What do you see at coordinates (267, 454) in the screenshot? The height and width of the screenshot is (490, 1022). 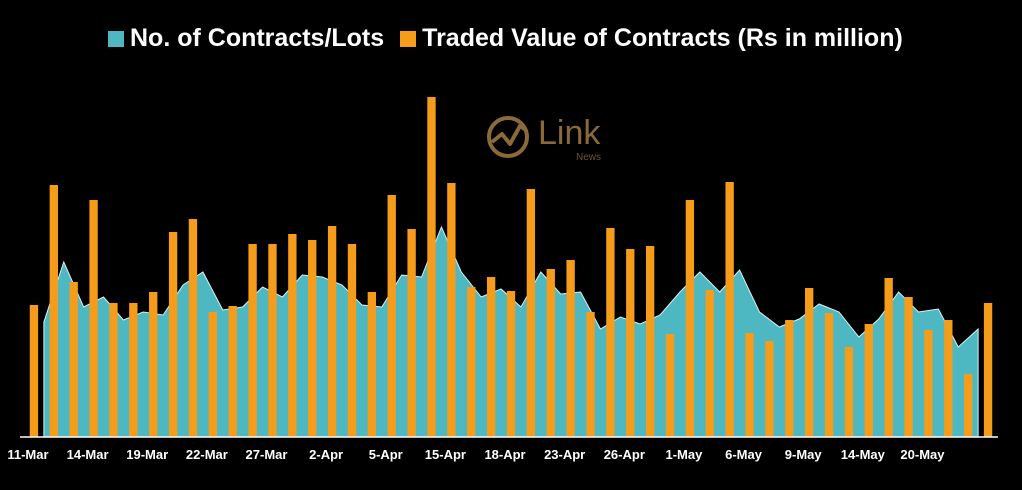 I see `x-tick-label: 27-Mar` at bounding box center [267, 454].